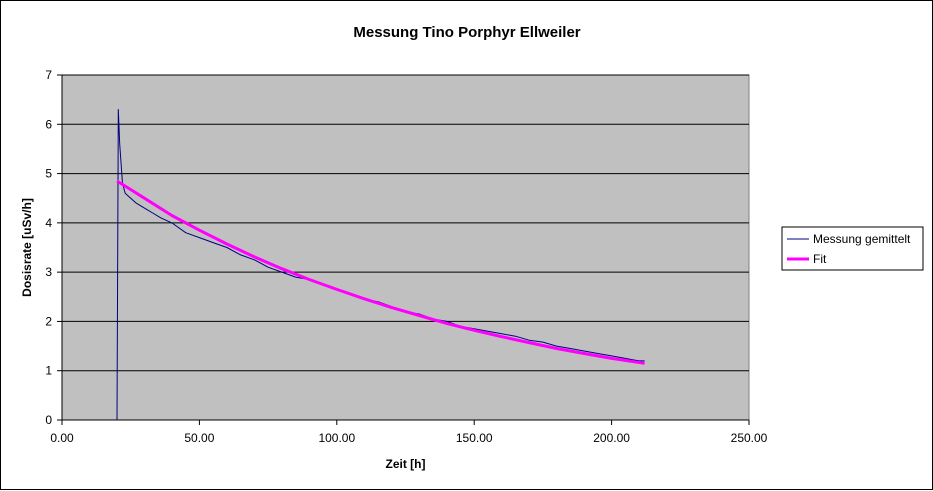 The image size is (933, 491). I want to click on legend-box, so click(852, 248).